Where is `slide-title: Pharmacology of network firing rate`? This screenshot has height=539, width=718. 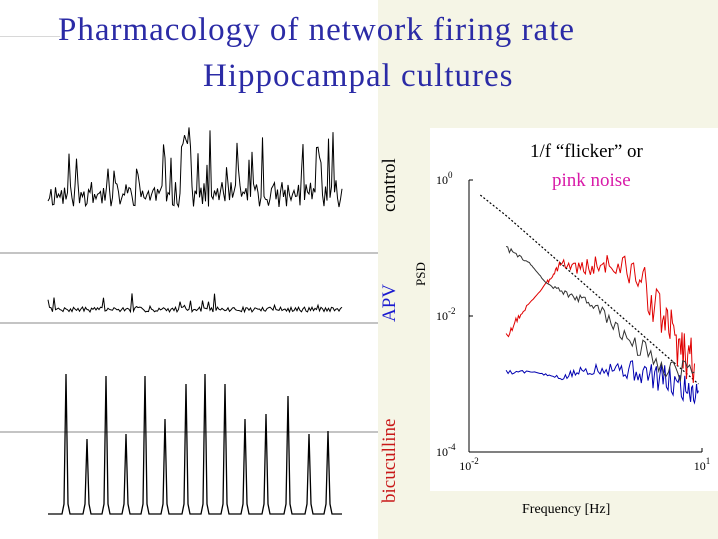
slide-title: Pharmacology of network firing rate is located at coordinates (317, 30).